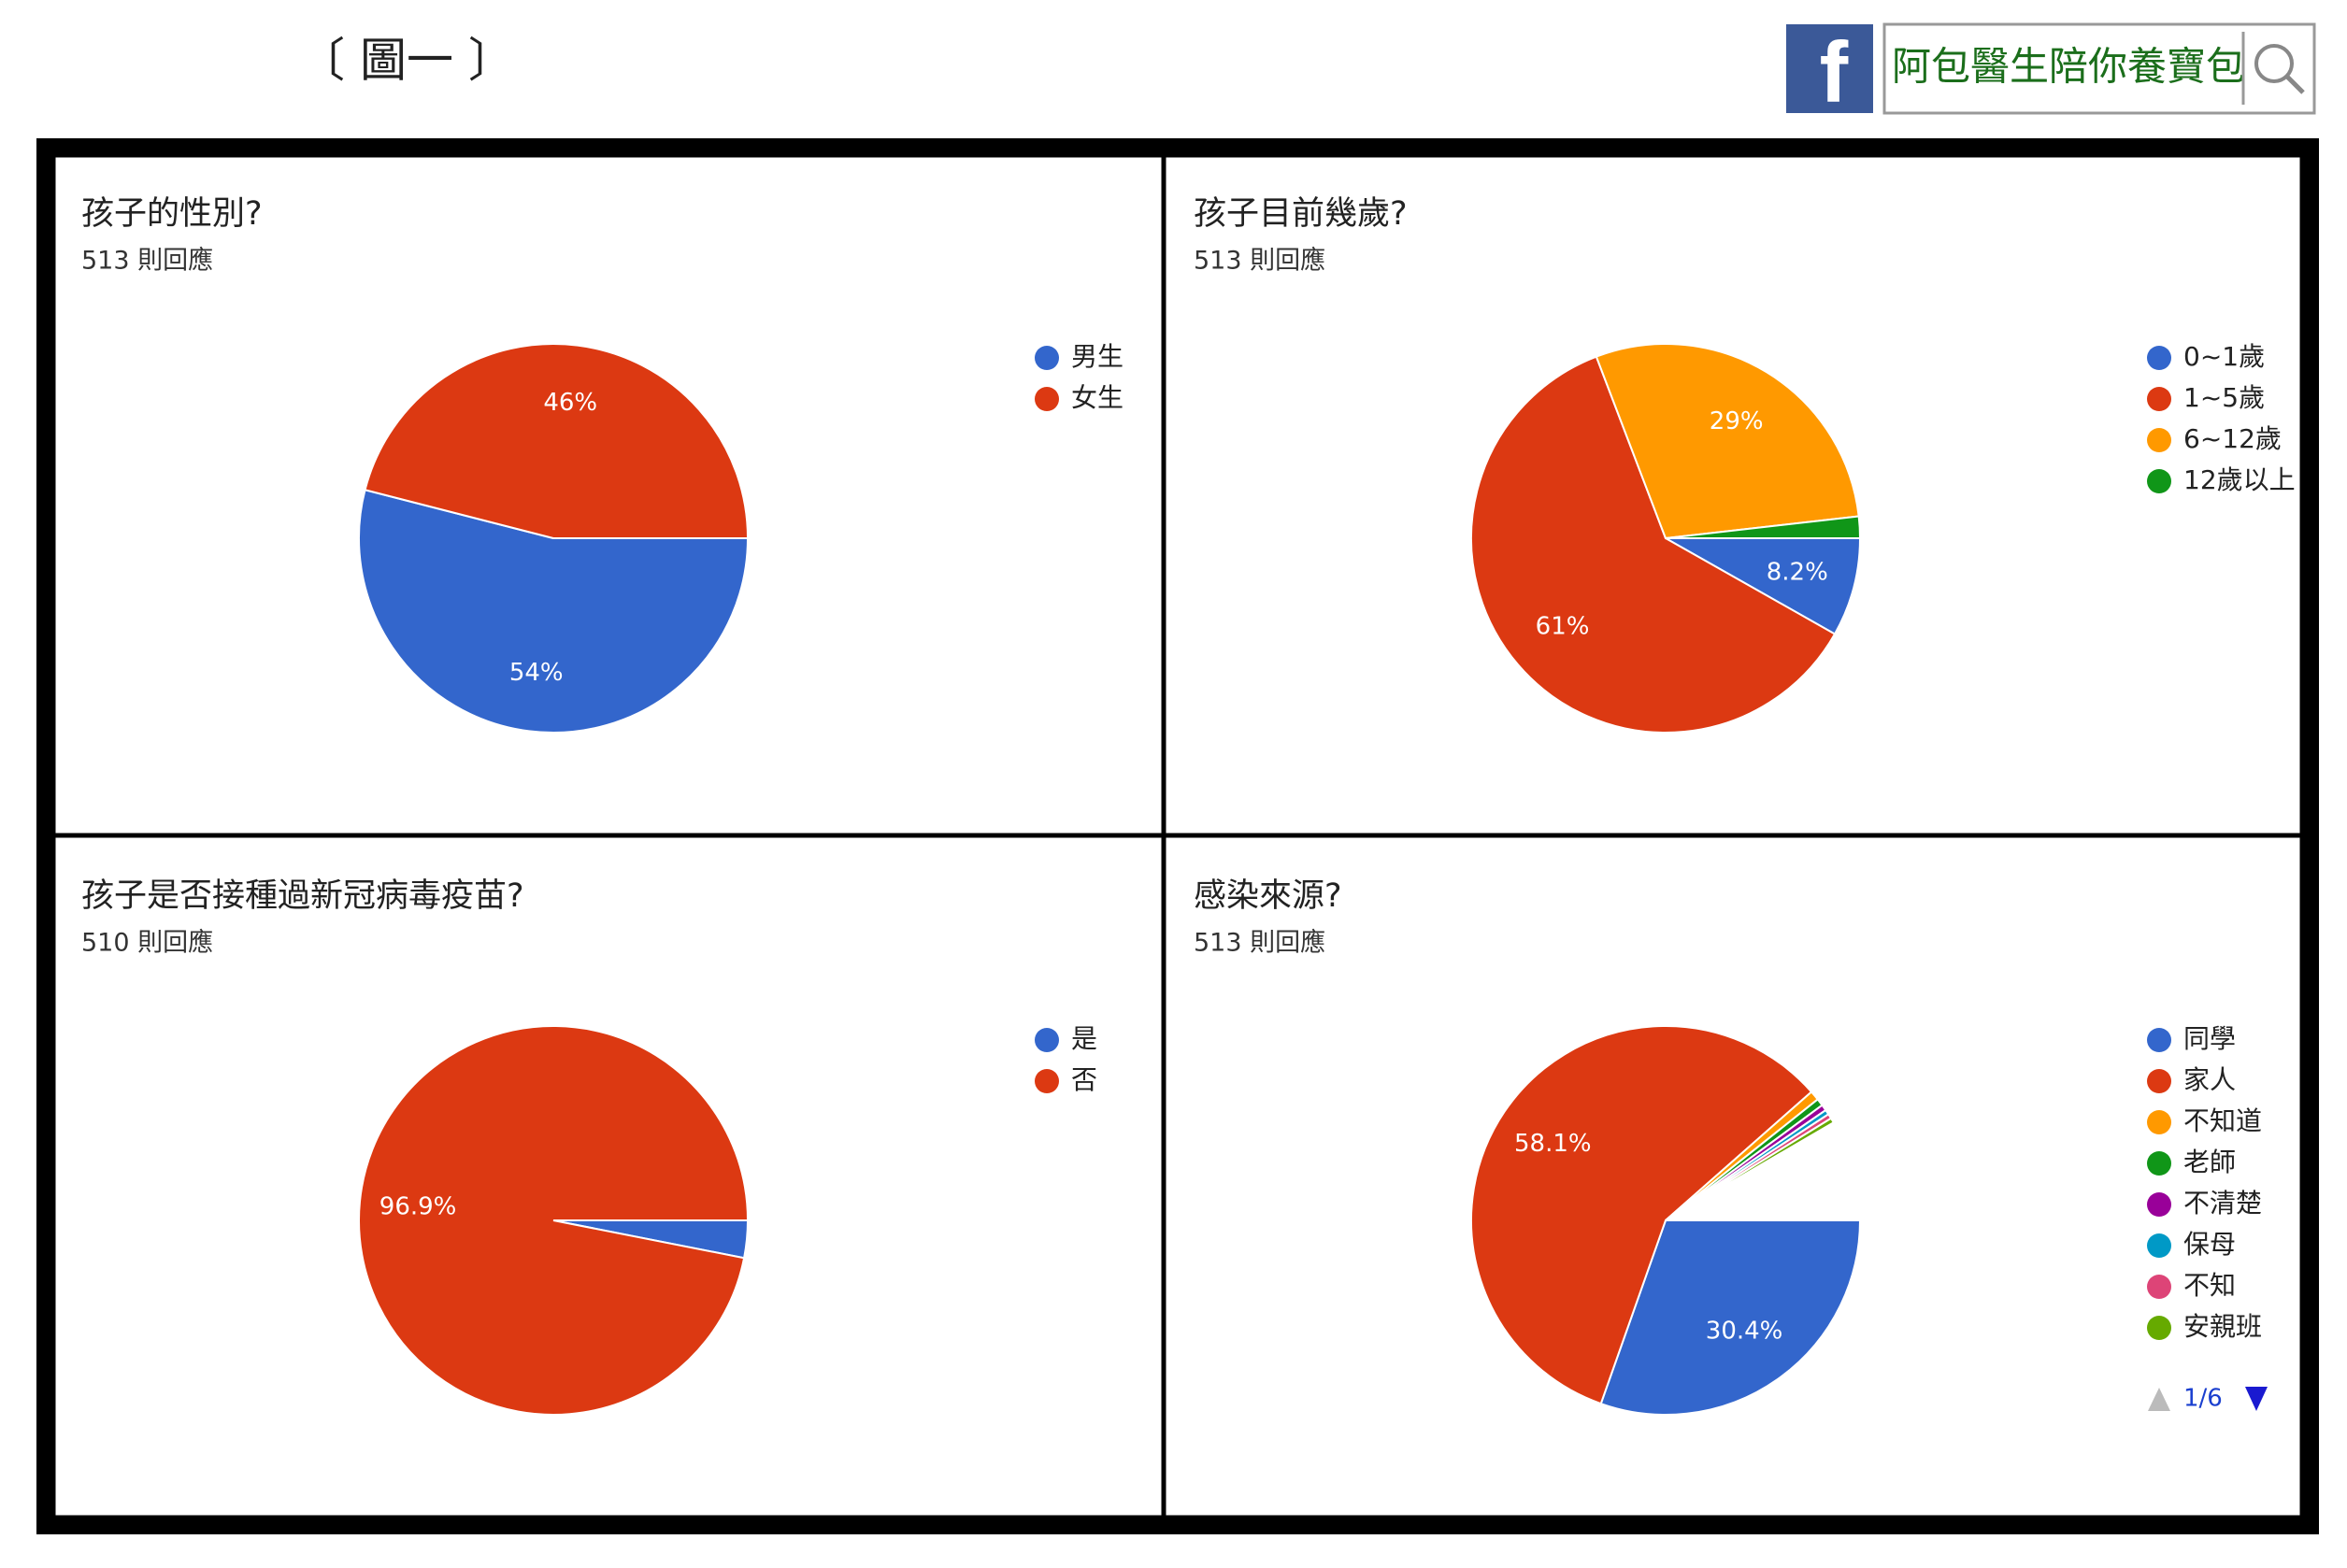  Describe the element at coordinates (1097, 397) in the screenshot. I see `legend-label: 女生` at that location.